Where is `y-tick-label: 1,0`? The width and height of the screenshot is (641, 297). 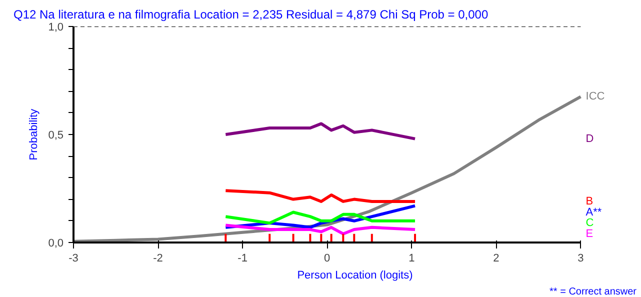
y-tick-label: 1,0 is located at coordinates (56, 28).